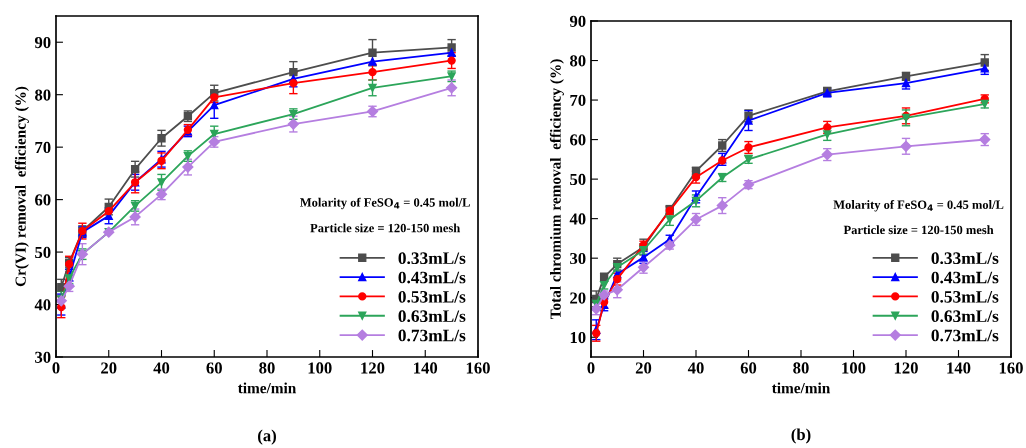 This screenshot has width=1026, height=448. What do you see at coordinates (556, 189) in the screenshot?
I see `y-axis-title: Total chromium removal efficiency (%)` at bounding box center [556, 189].